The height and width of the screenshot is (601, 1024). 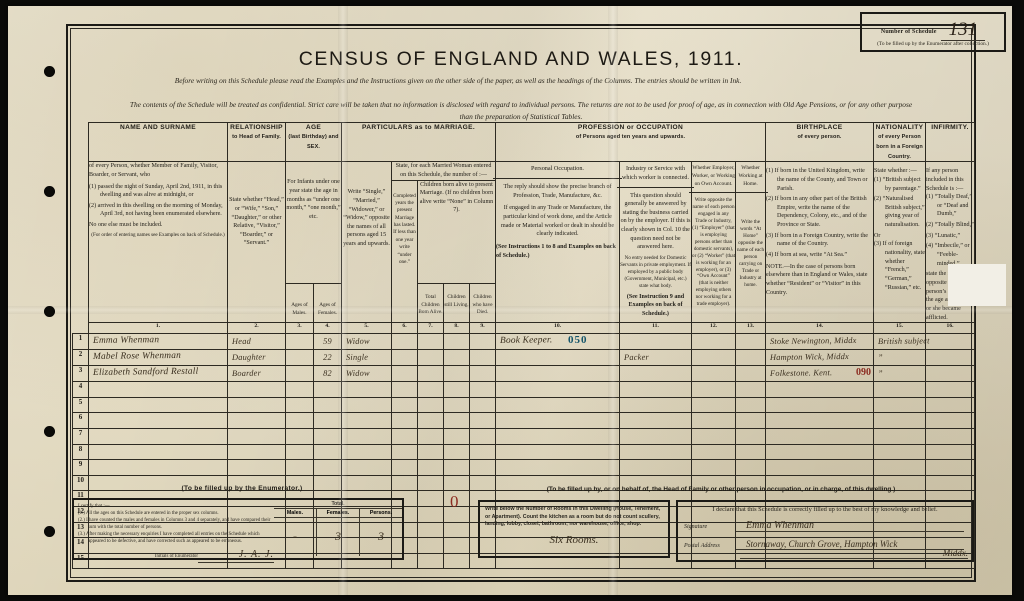 What do you see at coordinates (900, 328) in the screenshot?
I see `colnum-15: 15.` at bounding box center [900, 328].